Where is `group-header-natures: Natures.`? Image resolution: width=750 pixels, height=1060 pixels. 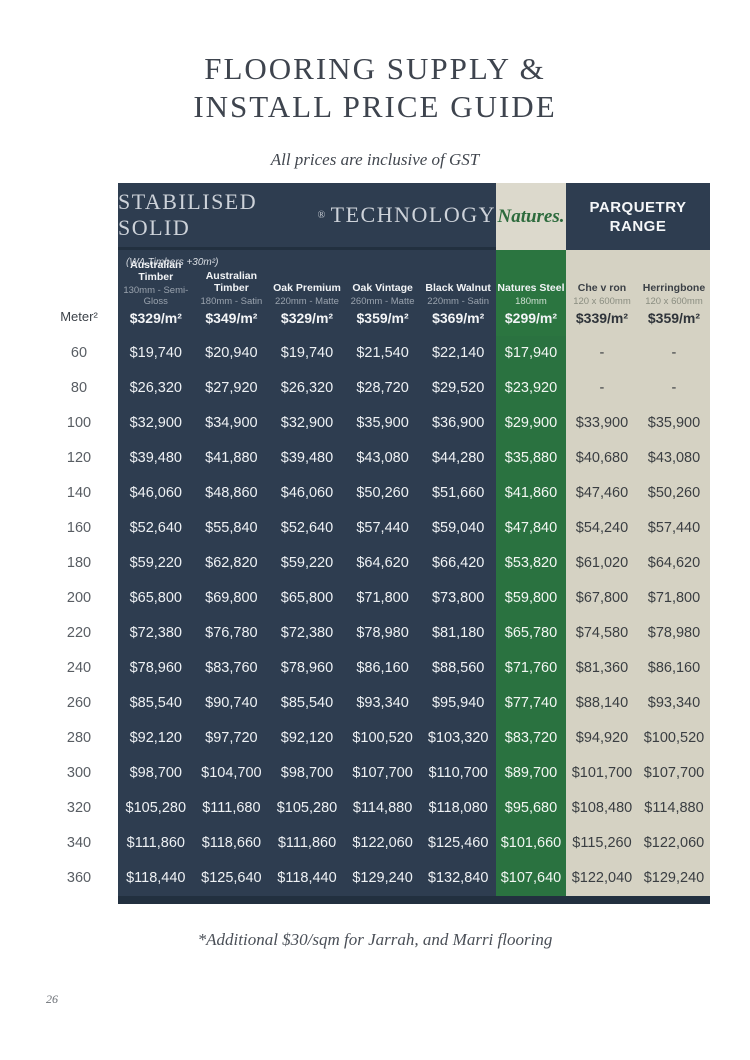 group-header-natures: Natures. is located at coordinates (531, 216).